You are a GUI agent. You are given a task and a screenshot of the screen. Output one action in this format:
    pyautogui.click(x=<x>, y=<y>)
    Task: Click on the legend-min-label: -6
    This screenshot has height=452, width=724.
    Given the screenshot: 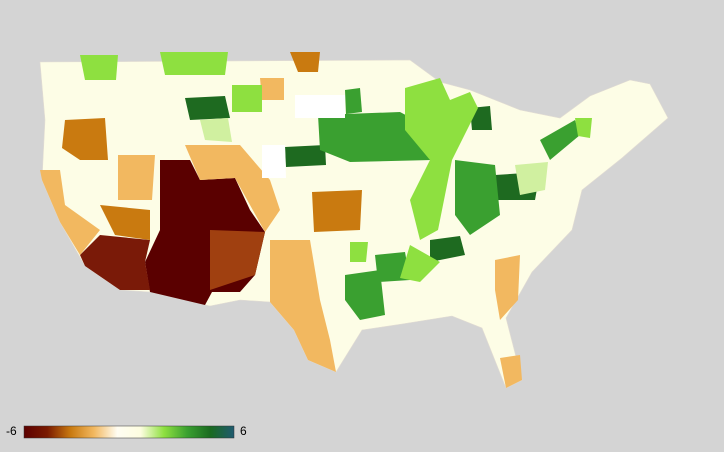 What is the action you would take?
    pyautogui.click(x=11, y=431)
    